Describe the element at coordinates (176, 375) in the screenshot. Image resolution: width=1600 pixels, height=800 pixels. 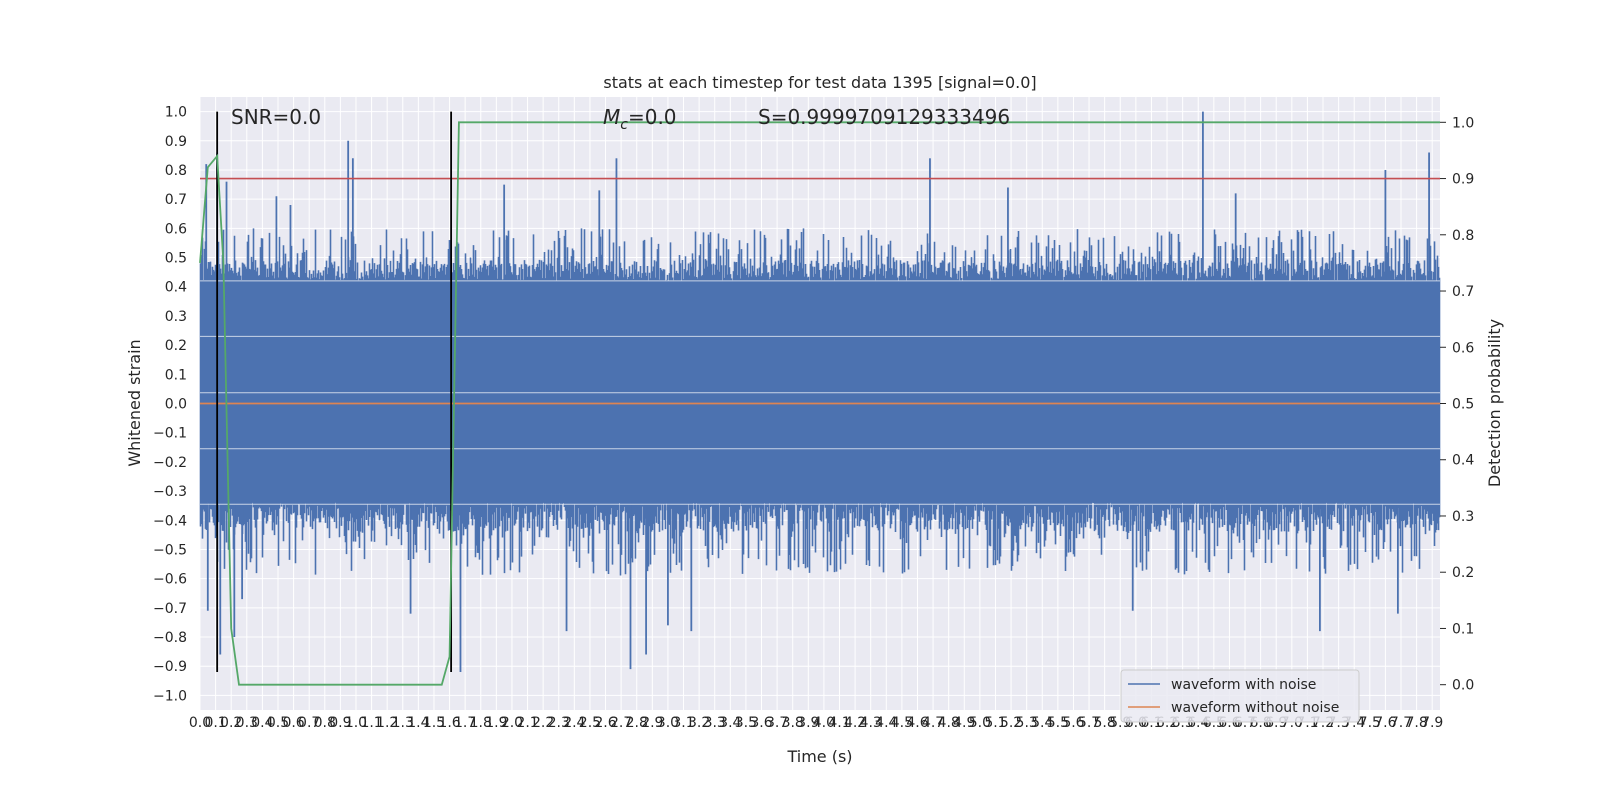
I see `y-tick-label: 0.1` at that location.